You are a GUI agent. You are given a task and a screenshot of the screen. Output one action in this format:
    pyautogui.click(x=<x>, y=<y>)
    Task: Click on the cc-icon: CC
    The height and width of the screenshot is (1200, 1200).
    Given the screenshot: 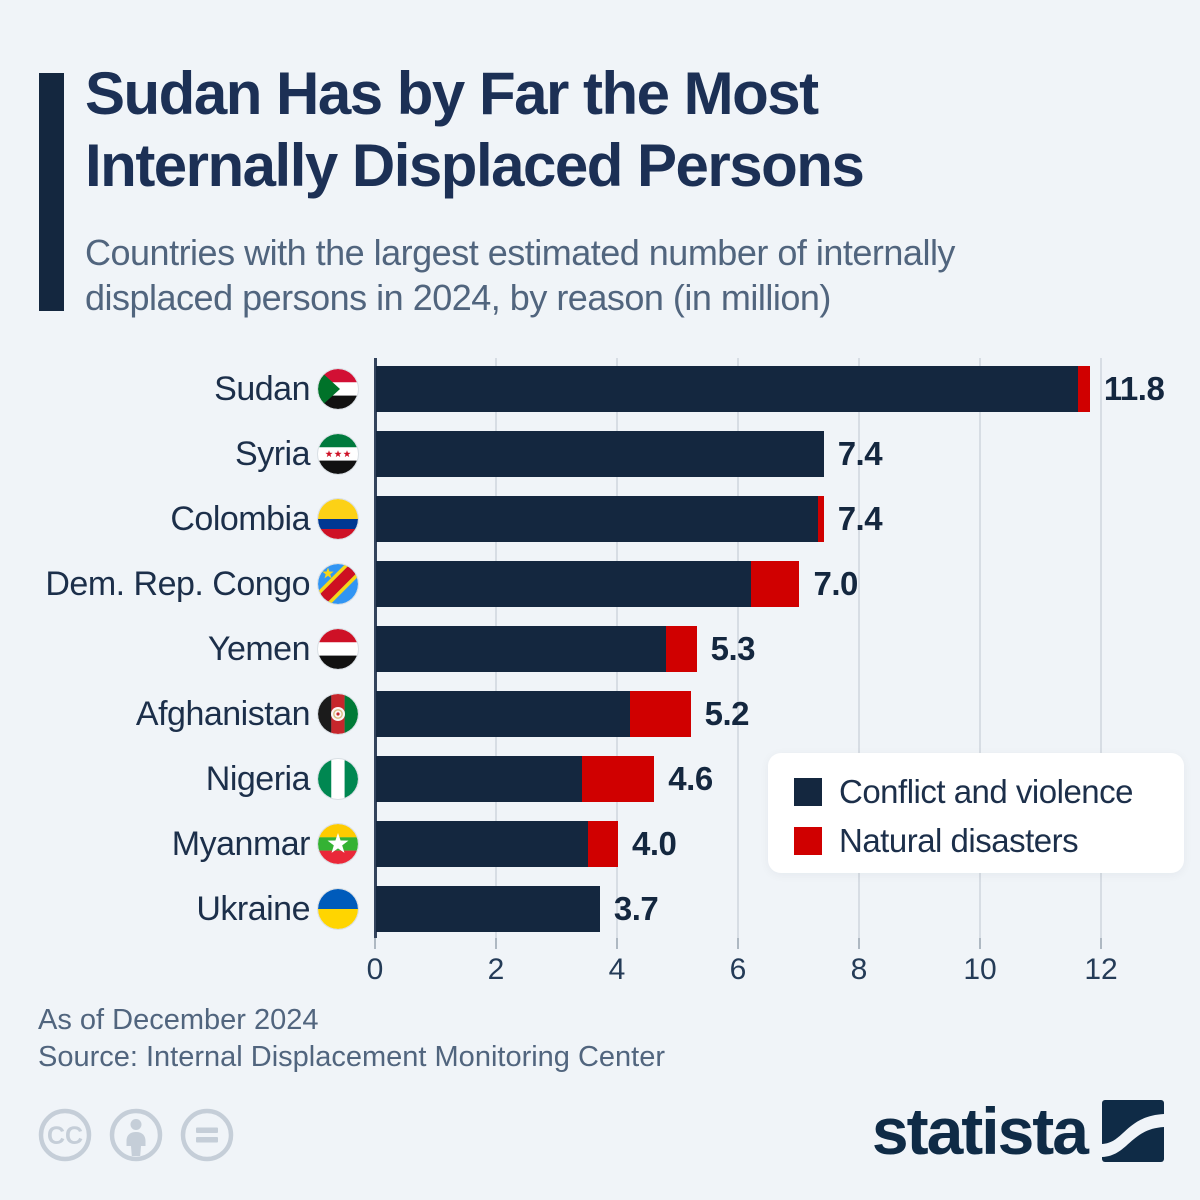 What is the action you would take?
    pyautogui.click(x=65, y=1135)
    